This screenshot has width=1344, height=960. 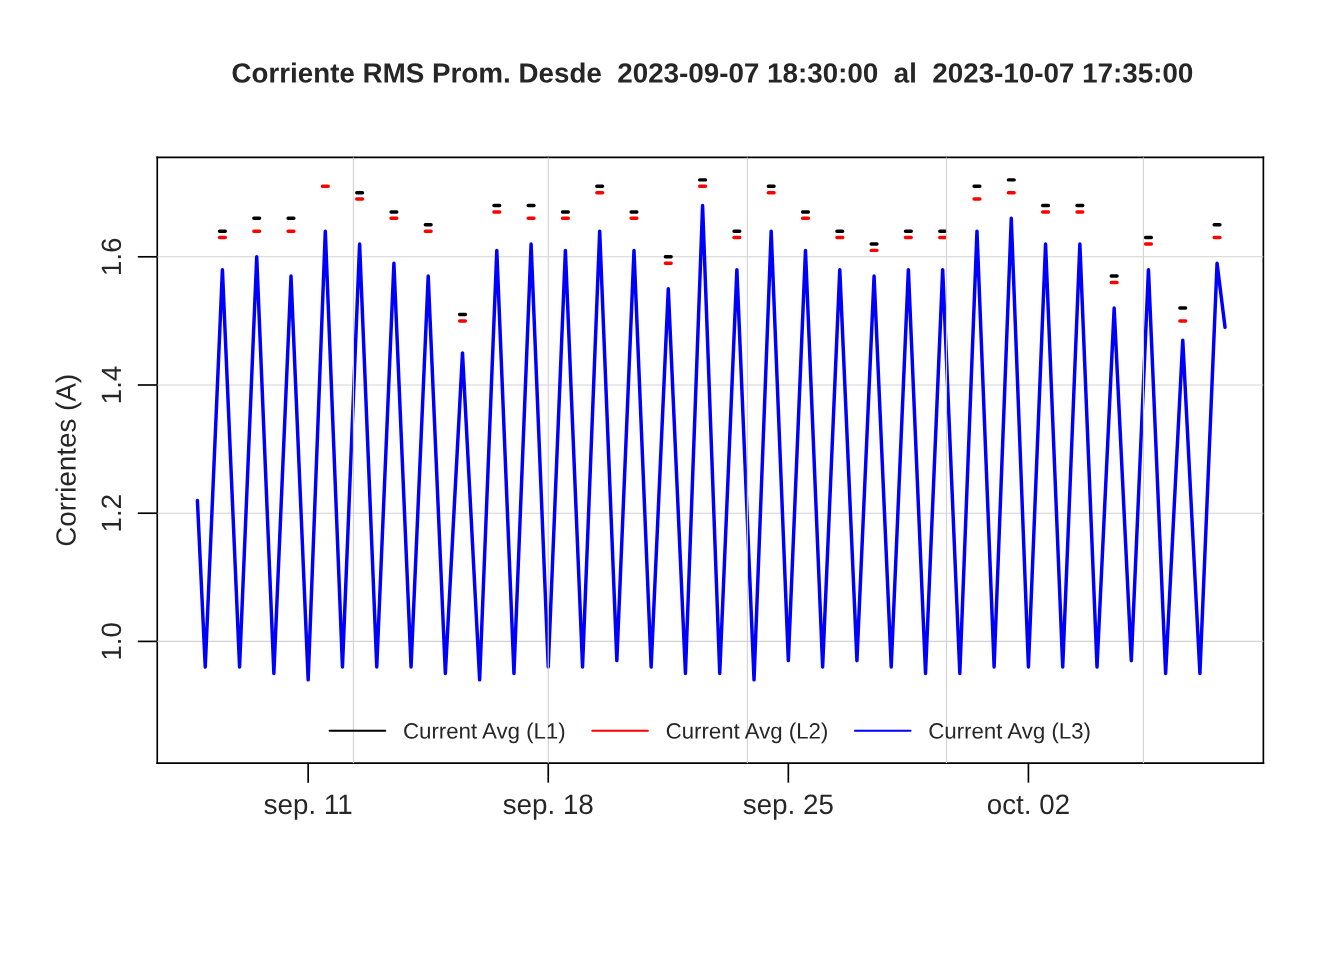 What do you see at coordinates (1009, 733) in the screenshot?
I see `legend-label: Current Avg (L3)` at bounding box center [1009, 733].